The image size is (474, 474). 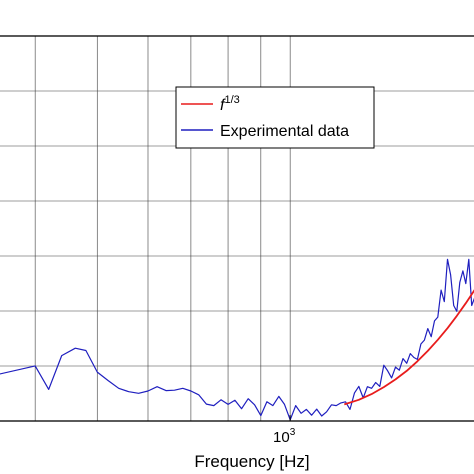 What do you see at coordinates (231, 100) in the screenshot?
I see `legend-label-fit-exp: 1/3` at bounding box center [231, 100].